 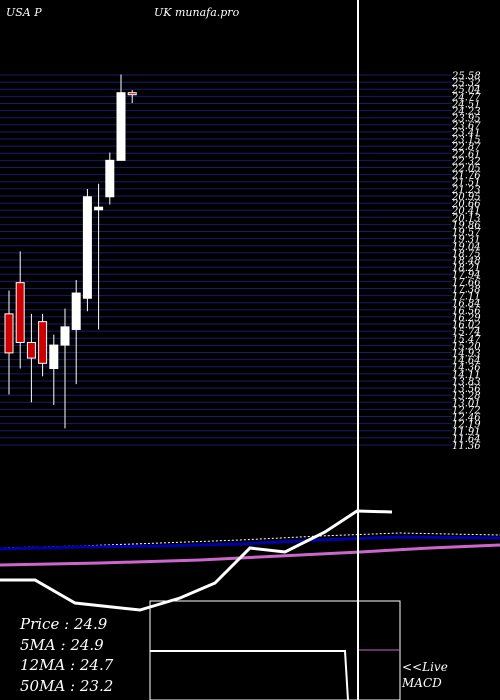 What do you see at coordinates (197, 12) in the screenshot?
I see `site-label: UK munafa.pro` at bounding box center [197, 12].